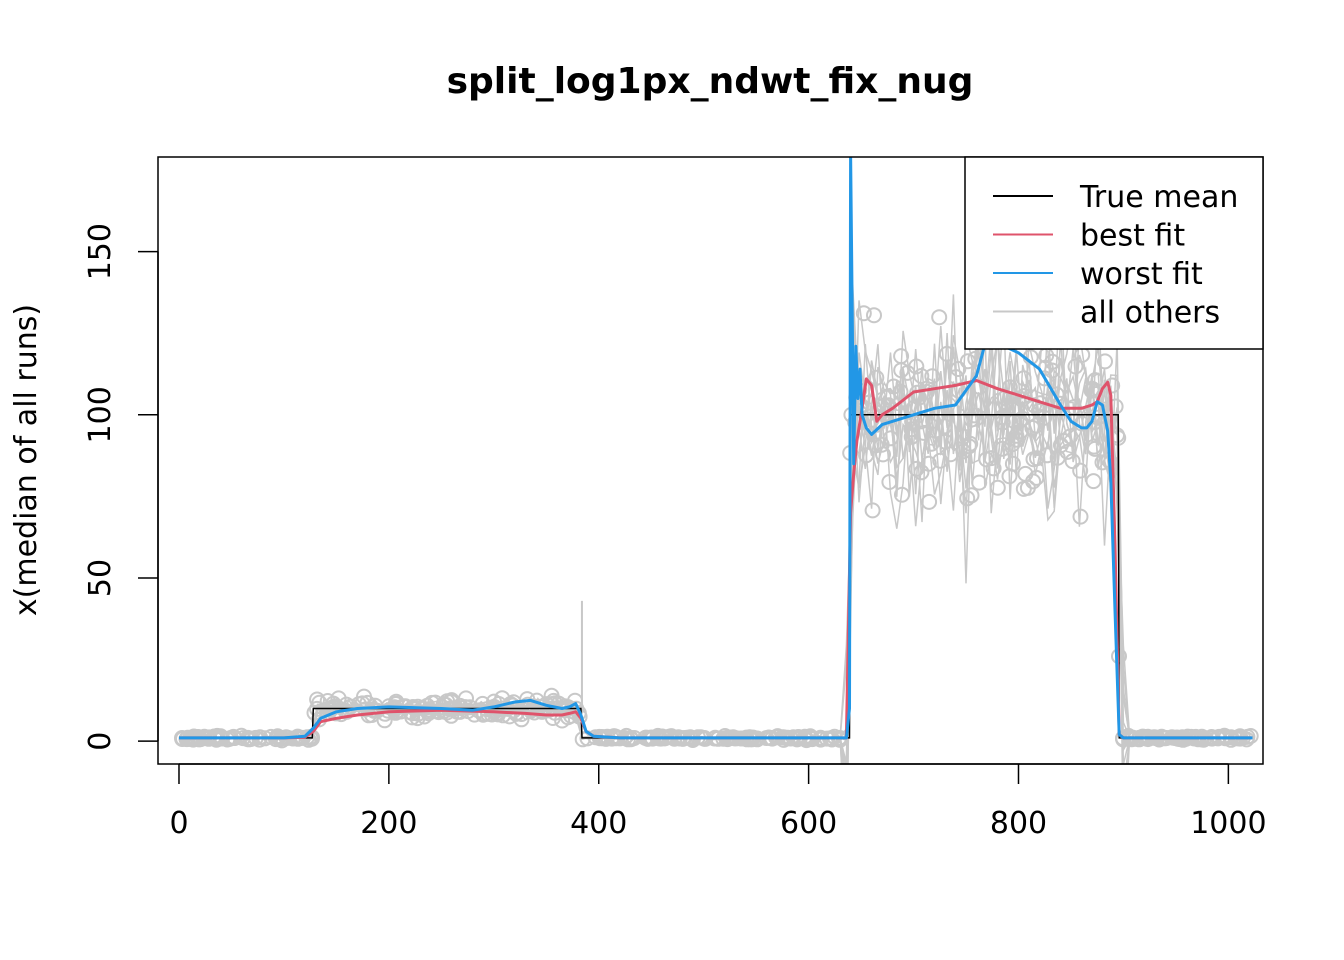 This screenshot has width=1344, height=960. Describe the element at coordinates (100, 578) in the screenshot. I see `y-tick-label: 50` at that location.